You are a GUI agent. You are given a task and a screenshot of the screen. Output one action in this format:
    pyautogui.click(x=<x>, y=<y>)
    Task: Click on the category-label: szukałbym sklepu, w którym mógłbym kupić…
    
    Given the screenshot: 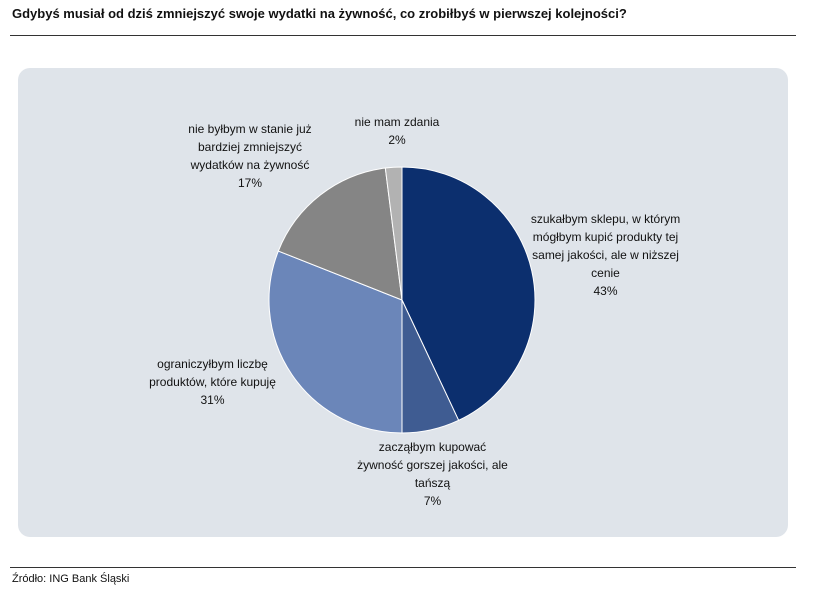 What is the action you would take?
    pyautogui.click(x=605, y=246)
    